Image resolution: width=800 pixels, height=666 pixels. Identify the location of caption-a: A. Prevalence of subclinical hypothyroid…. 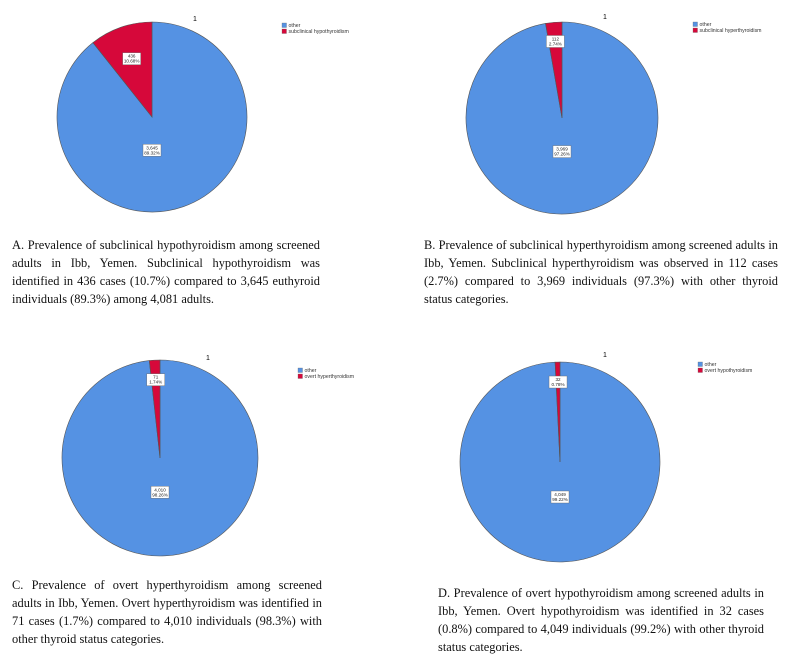
(166, 272).